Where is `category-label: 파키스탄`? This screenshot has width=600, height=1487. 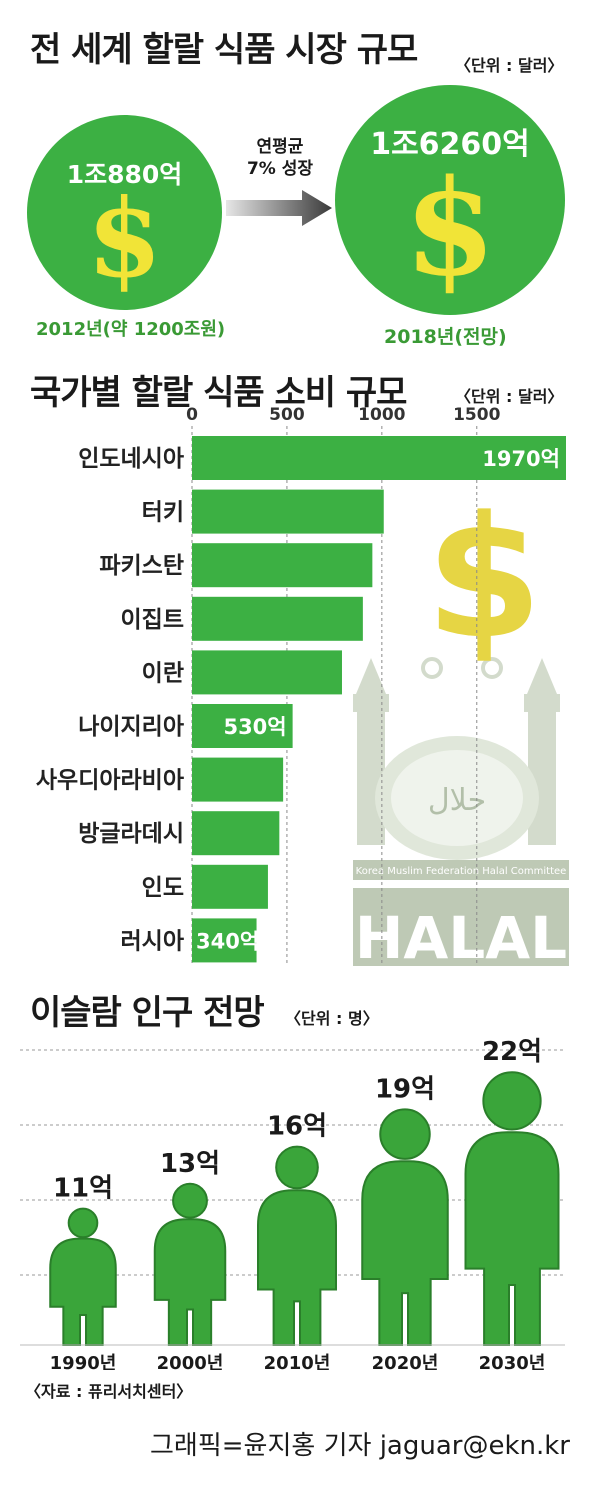
category-label: 파키스탄 is located at coordinates (141, 566).